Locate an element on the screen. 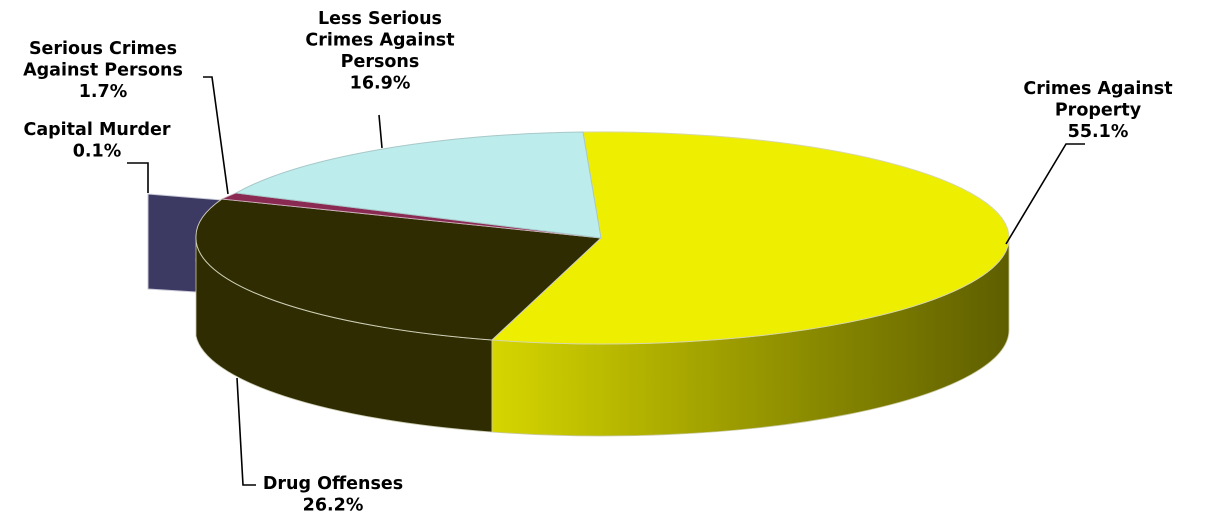 This screenshot has height=520, width=1224. pie-slice-less-serious-crimes-against-persons is located at coordinates (418, 185).